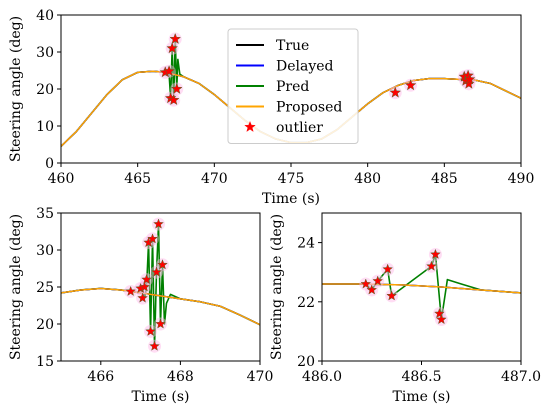  I want to click on y-tick-label: 10, so click(45, 127).